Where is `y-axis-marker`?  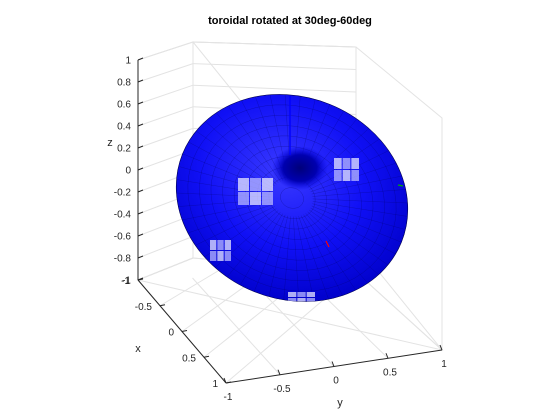
y-axis-marker is located at coordinates (400, 185).